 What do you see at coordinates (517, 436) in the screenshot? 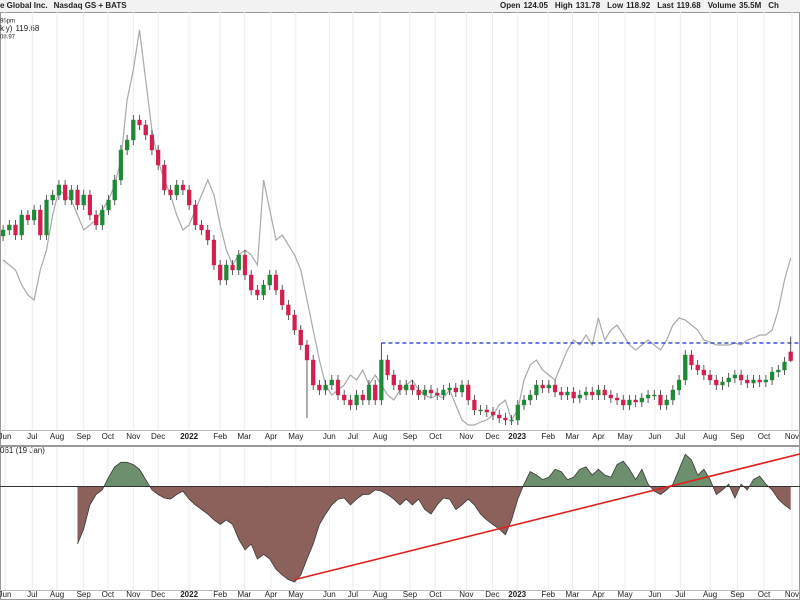
I see `x-tick-label: 2023` at bounding box center [517, 436].